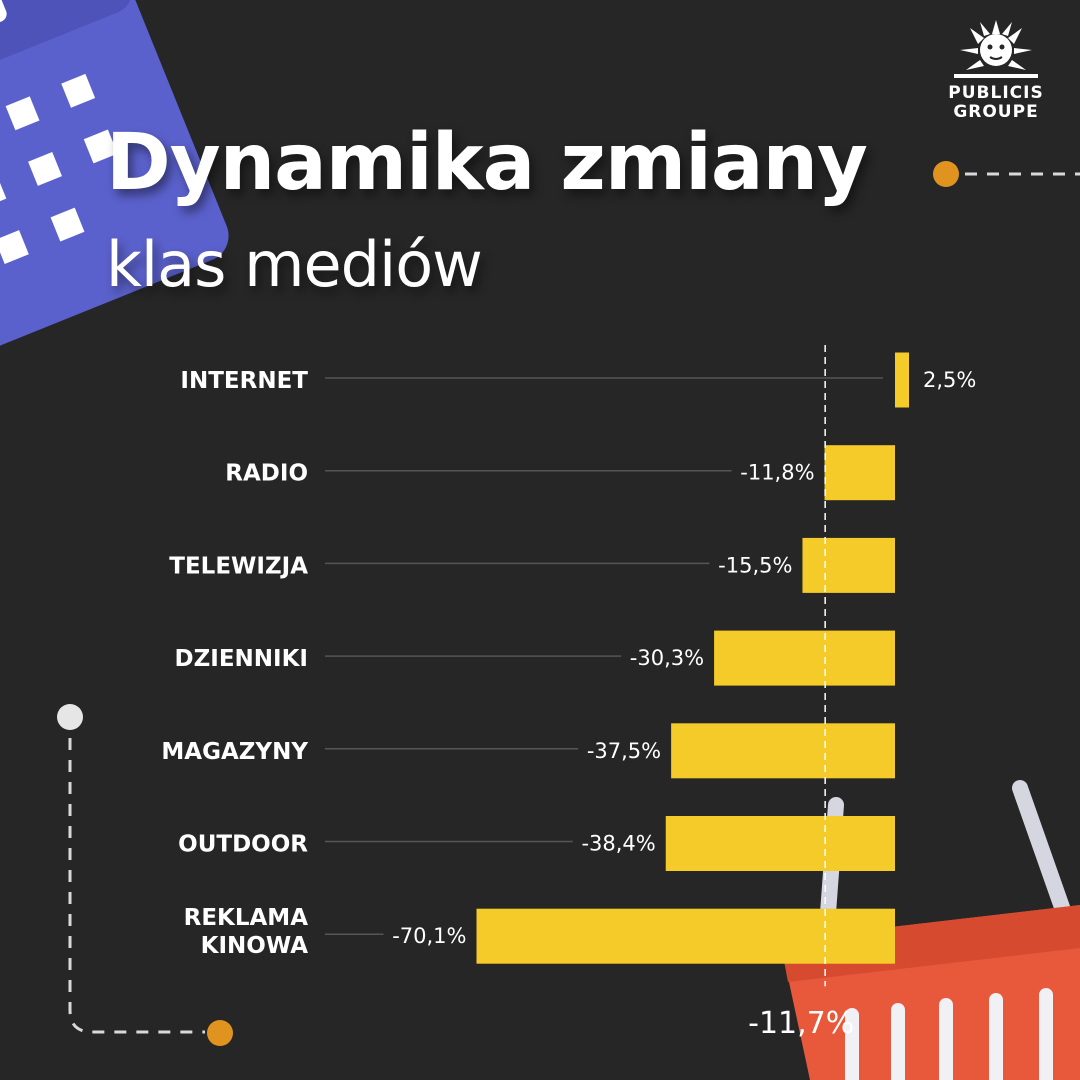 The width and height of the screenshot is (1080, 1080). Describe the element at coordinates (618, 844) in the screenshot. I see `value-label: -38,4%` at that location.